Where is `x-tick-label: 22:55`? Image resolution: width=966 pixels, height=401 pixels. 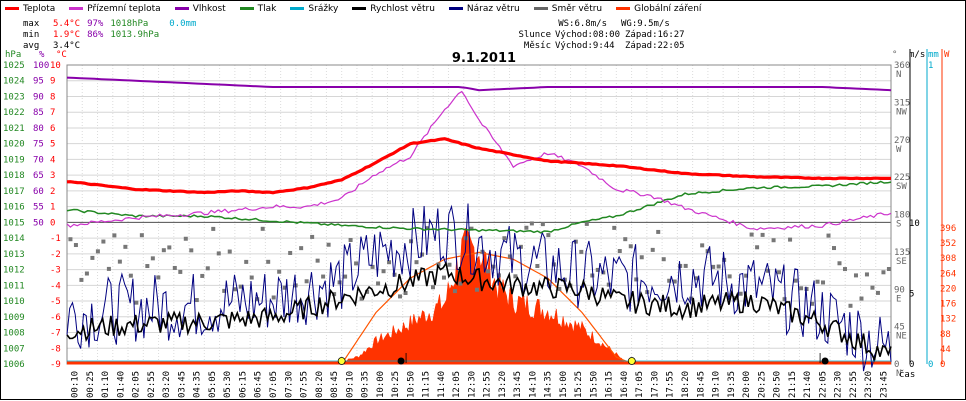
x-tick-label: 22:55 is located at coordinates (854, 384).